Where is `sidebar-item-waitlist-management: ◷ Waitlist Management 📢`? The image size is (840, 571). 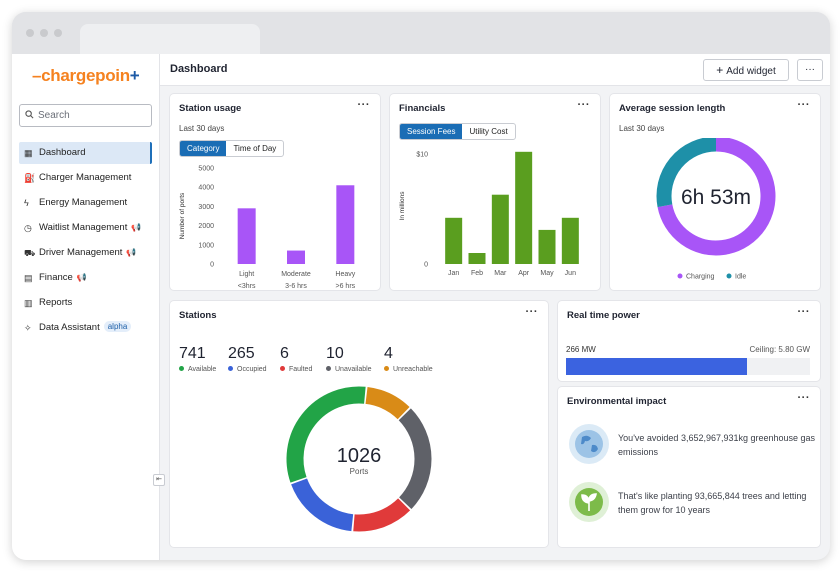
sidebar-item-waitlist-management: ◷ Waitlist Management 📢 is located at coordinates (85, 228).